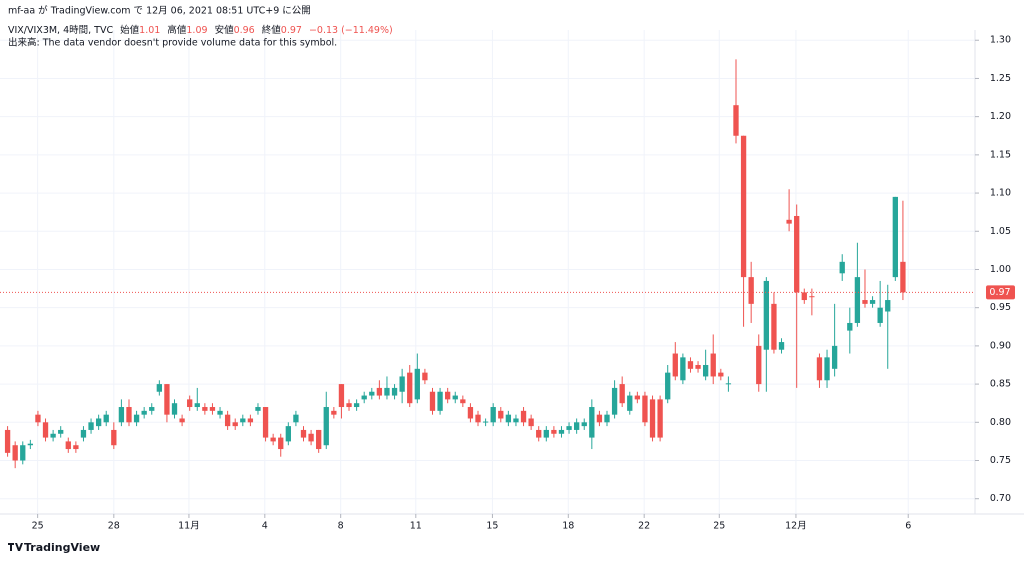 The height and width of the screenshot is (561, 1024). What do you see at coordinates (272, 30) in the screenshot?
I see `close-label: 終値` at bounding box center [272, 30].